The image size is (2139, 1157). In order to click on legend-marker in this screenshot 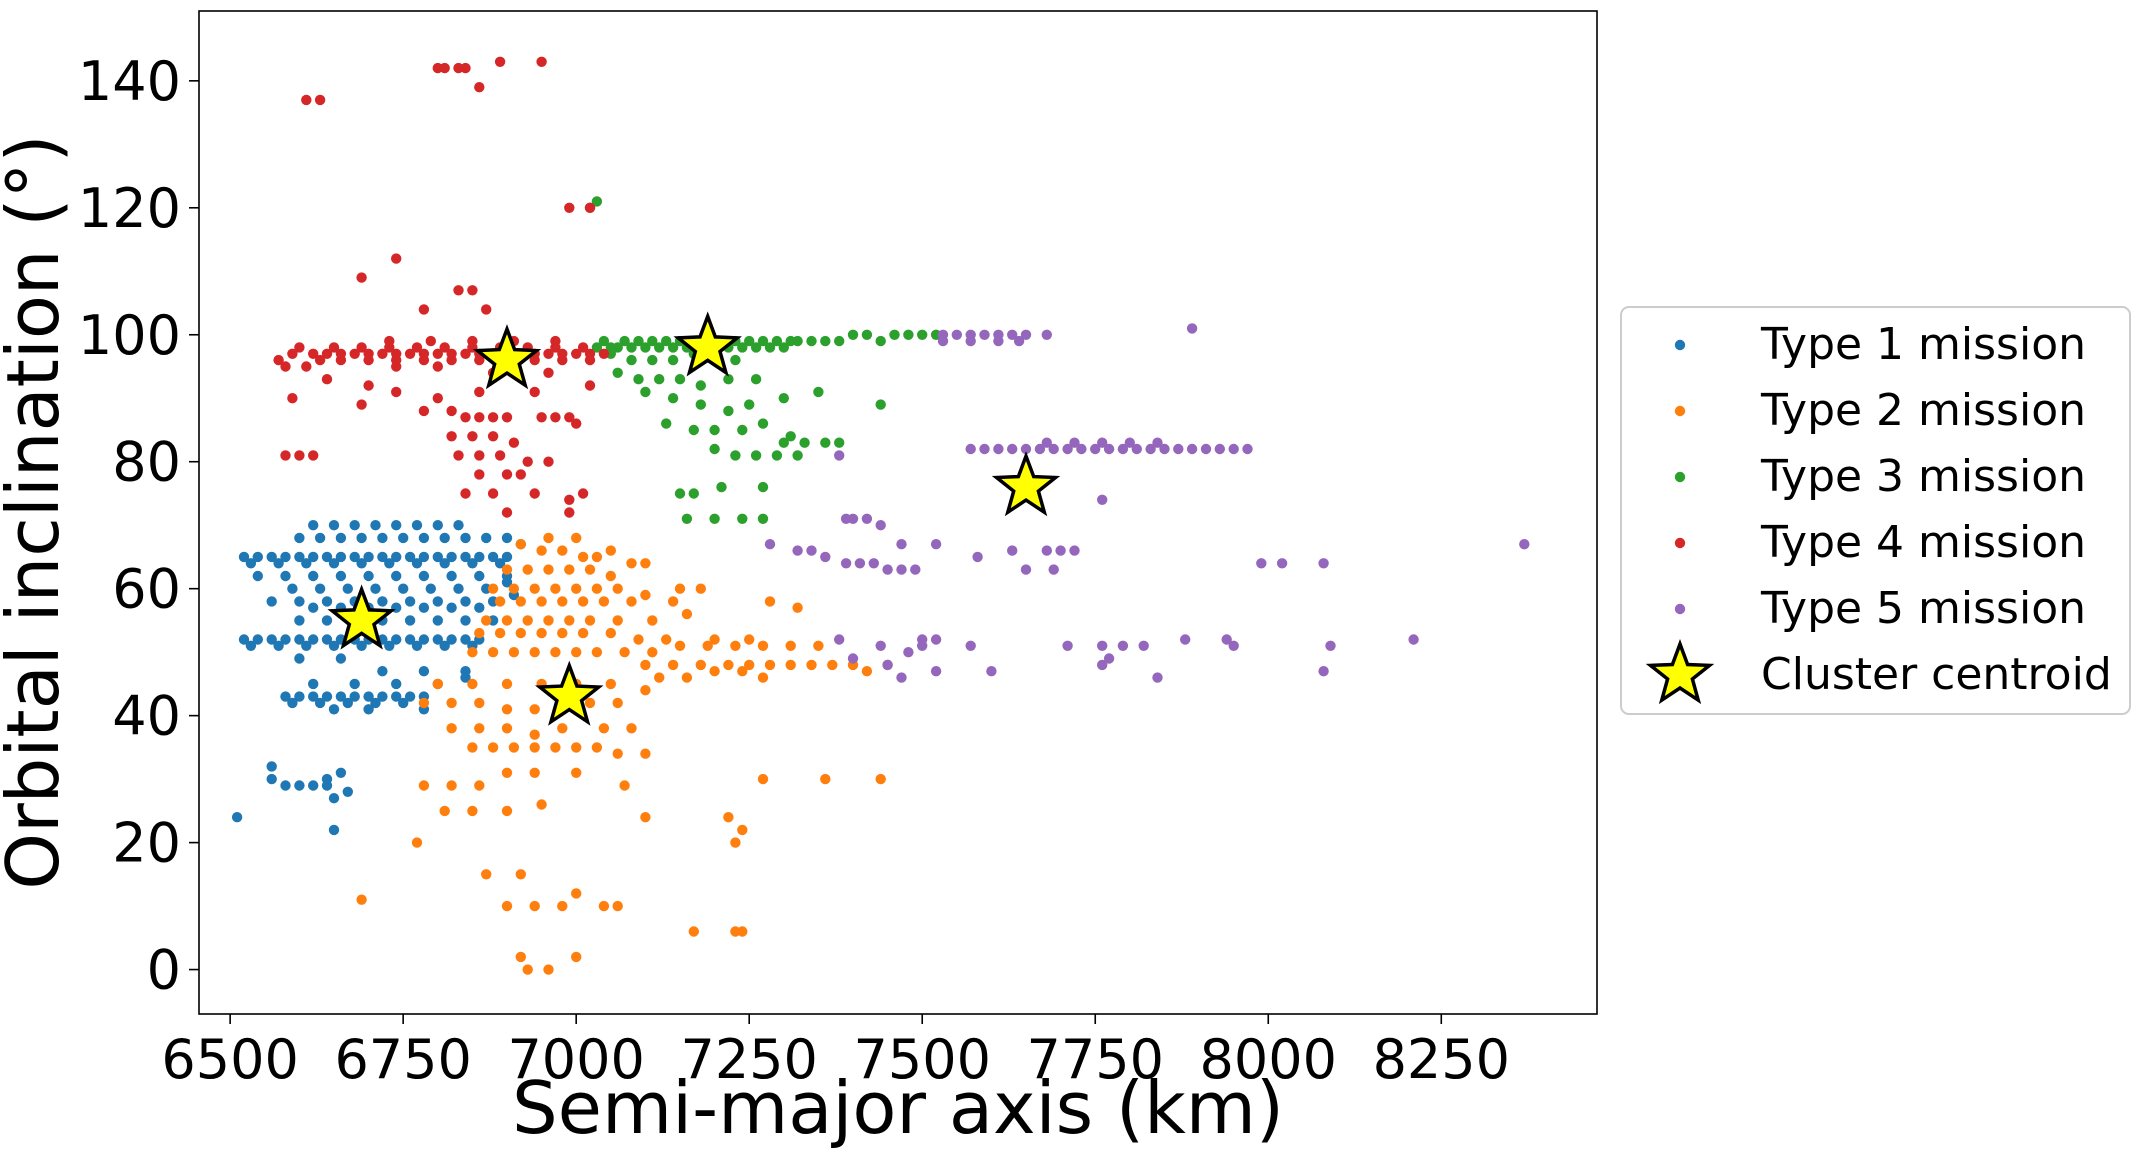, I will do `click(1680, 609)`.